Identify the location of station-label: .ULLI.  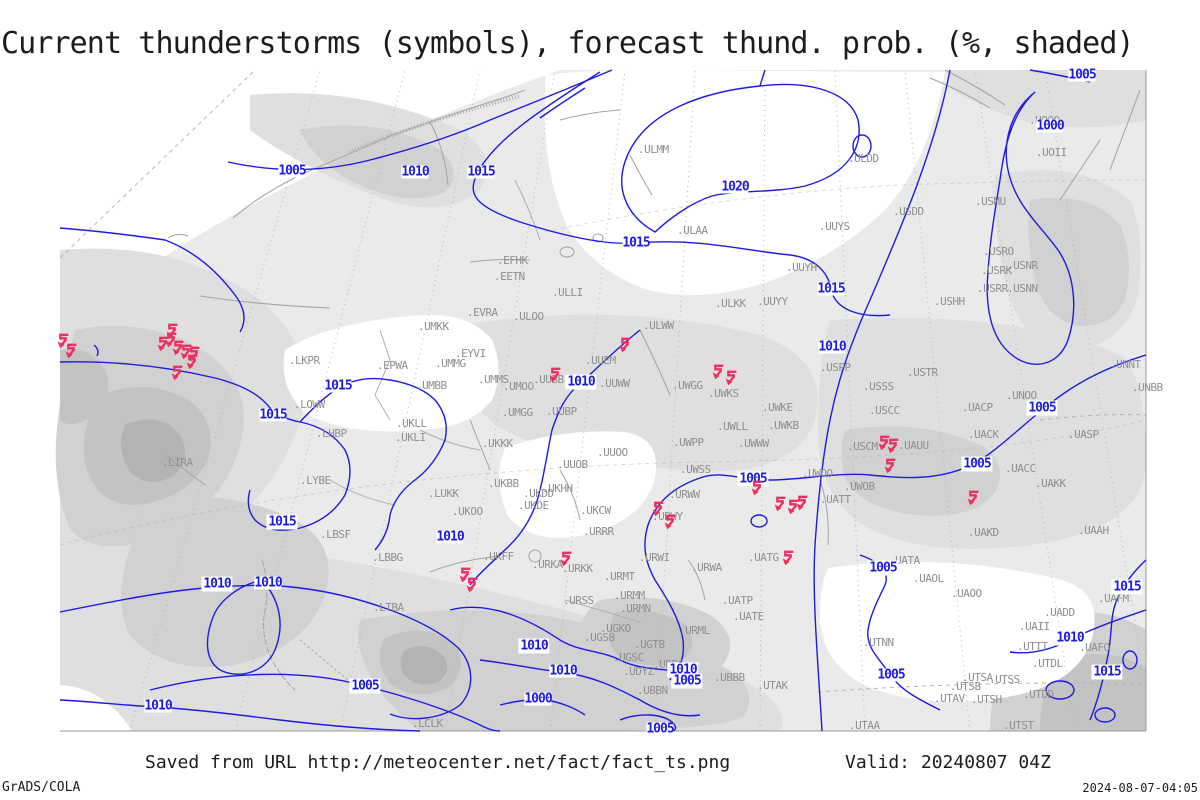
(567, 292).